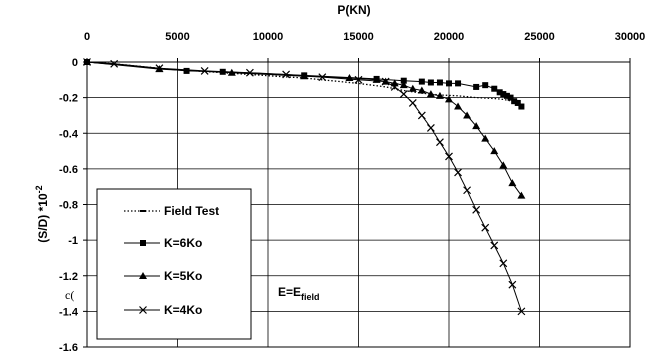 This screenshot has width=664, height=356. Describe the element at coordinates (69, 312) in the screenshot. I see `y-tick-label: -1.4` at that location.